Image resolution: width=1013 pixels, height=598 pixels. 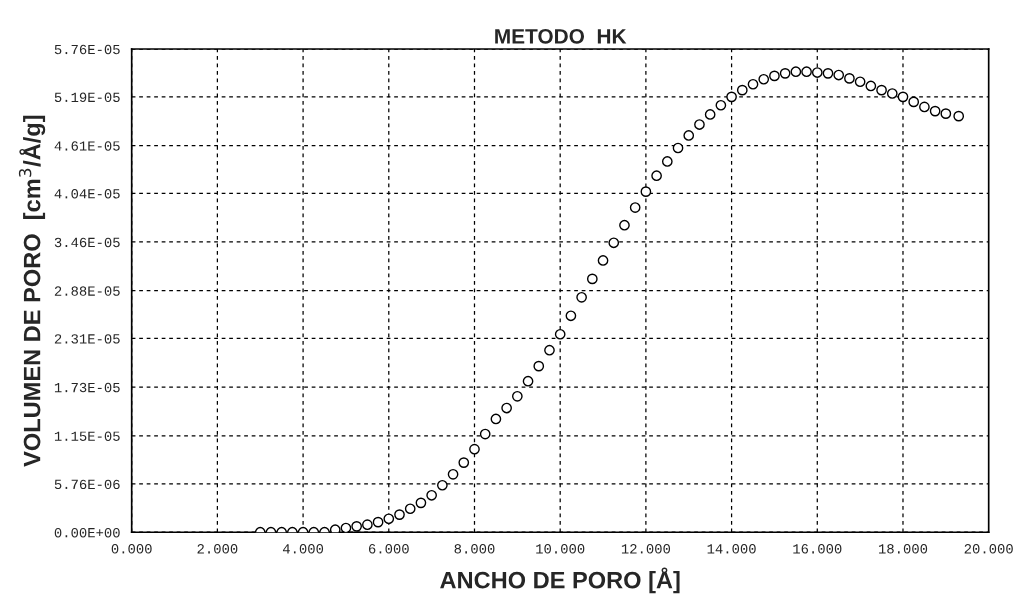 I want to click on x-tick-label: 2.000, so click(x=217, y=549).